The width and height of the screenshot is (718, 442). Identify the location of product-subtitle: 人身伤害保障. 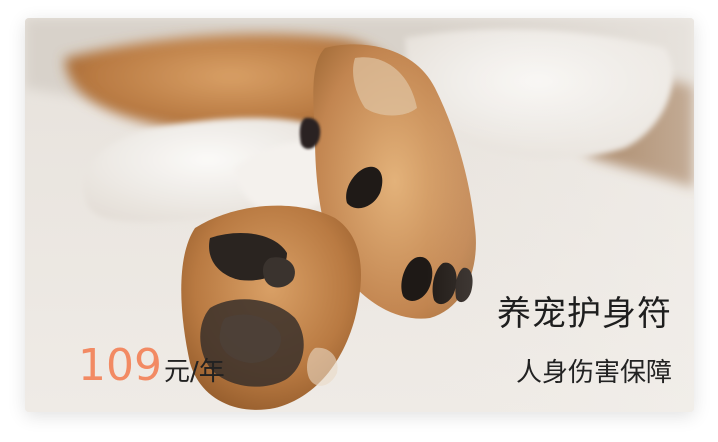
(593, 373).